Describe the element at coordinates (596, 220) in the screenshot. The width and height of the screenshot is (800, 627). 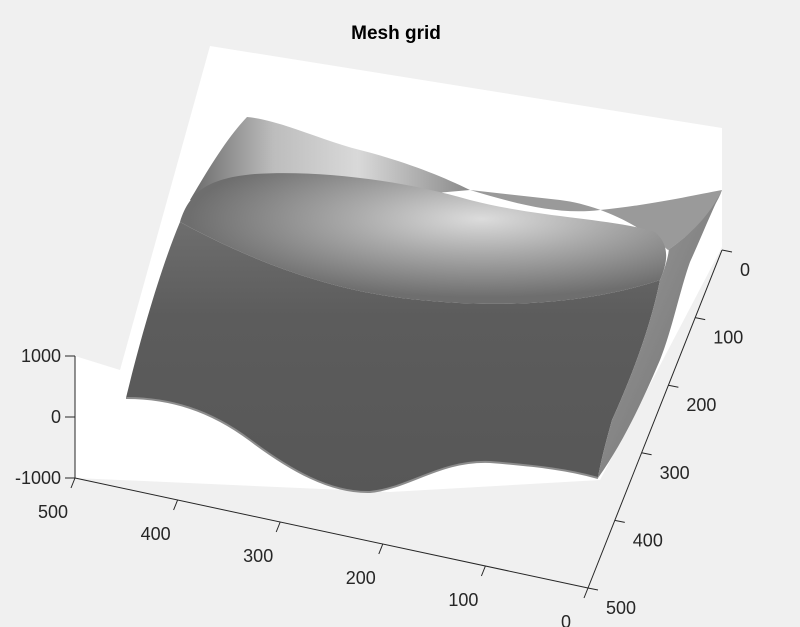
I see `surface-back-right-wing` at that location.